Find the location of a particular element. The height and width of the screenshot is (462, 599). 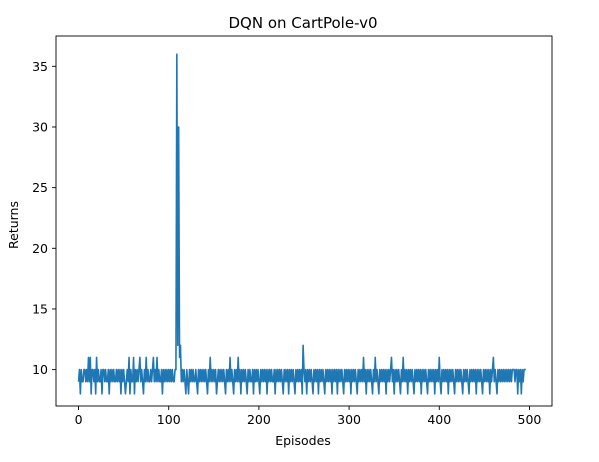

y-tick-label: 25 is located at coordinates (40, 187).